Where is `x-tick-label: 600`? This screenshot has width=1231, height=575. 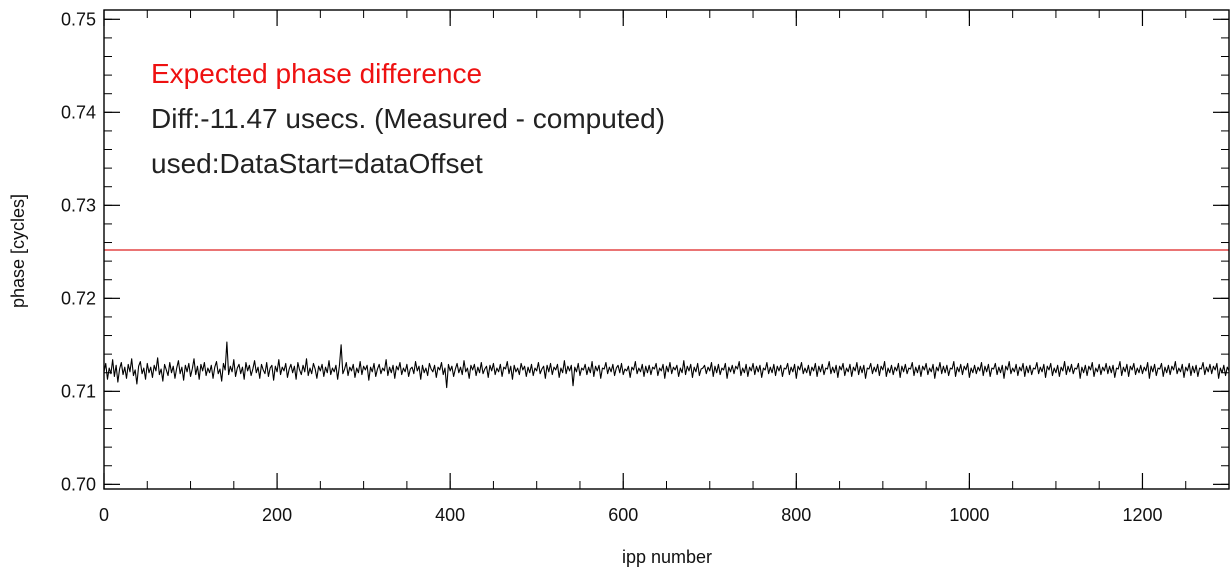 x-tick-label: 600 is located at coordinates (623, 515).